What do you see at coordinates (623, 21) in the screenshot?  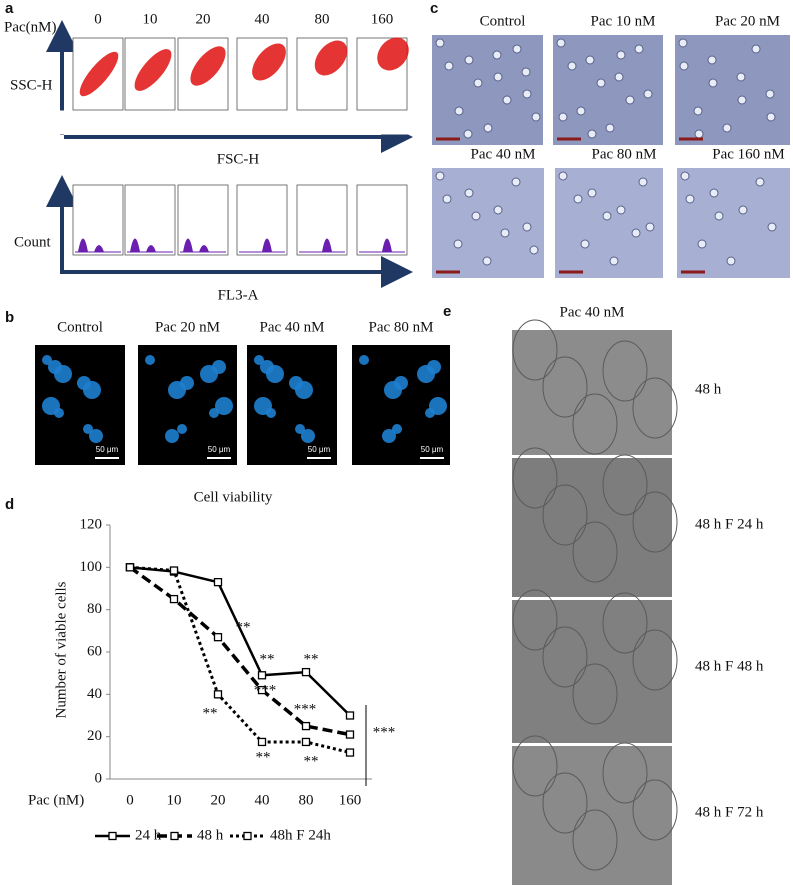 I see `condition-label: Pac 10 nM` at bounding box center [623, 21].